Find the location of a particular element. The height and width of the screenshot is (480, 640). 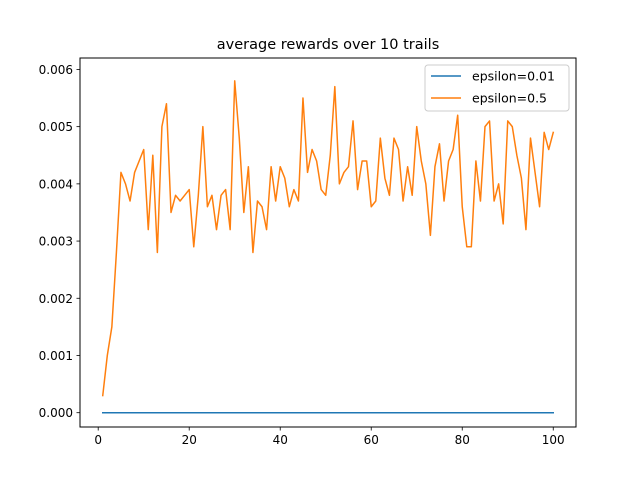

x-tick-label: 100 is located at coordinates (553, 440).